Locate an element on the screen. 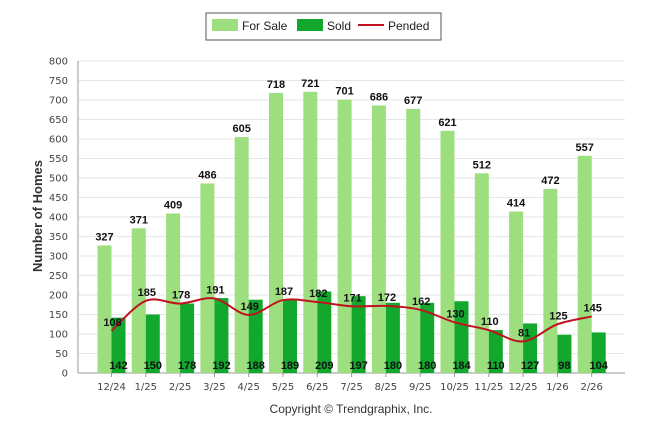 The image size is (646, 434). x-tick-label: 9/25 is located at coordinates (420, 387).